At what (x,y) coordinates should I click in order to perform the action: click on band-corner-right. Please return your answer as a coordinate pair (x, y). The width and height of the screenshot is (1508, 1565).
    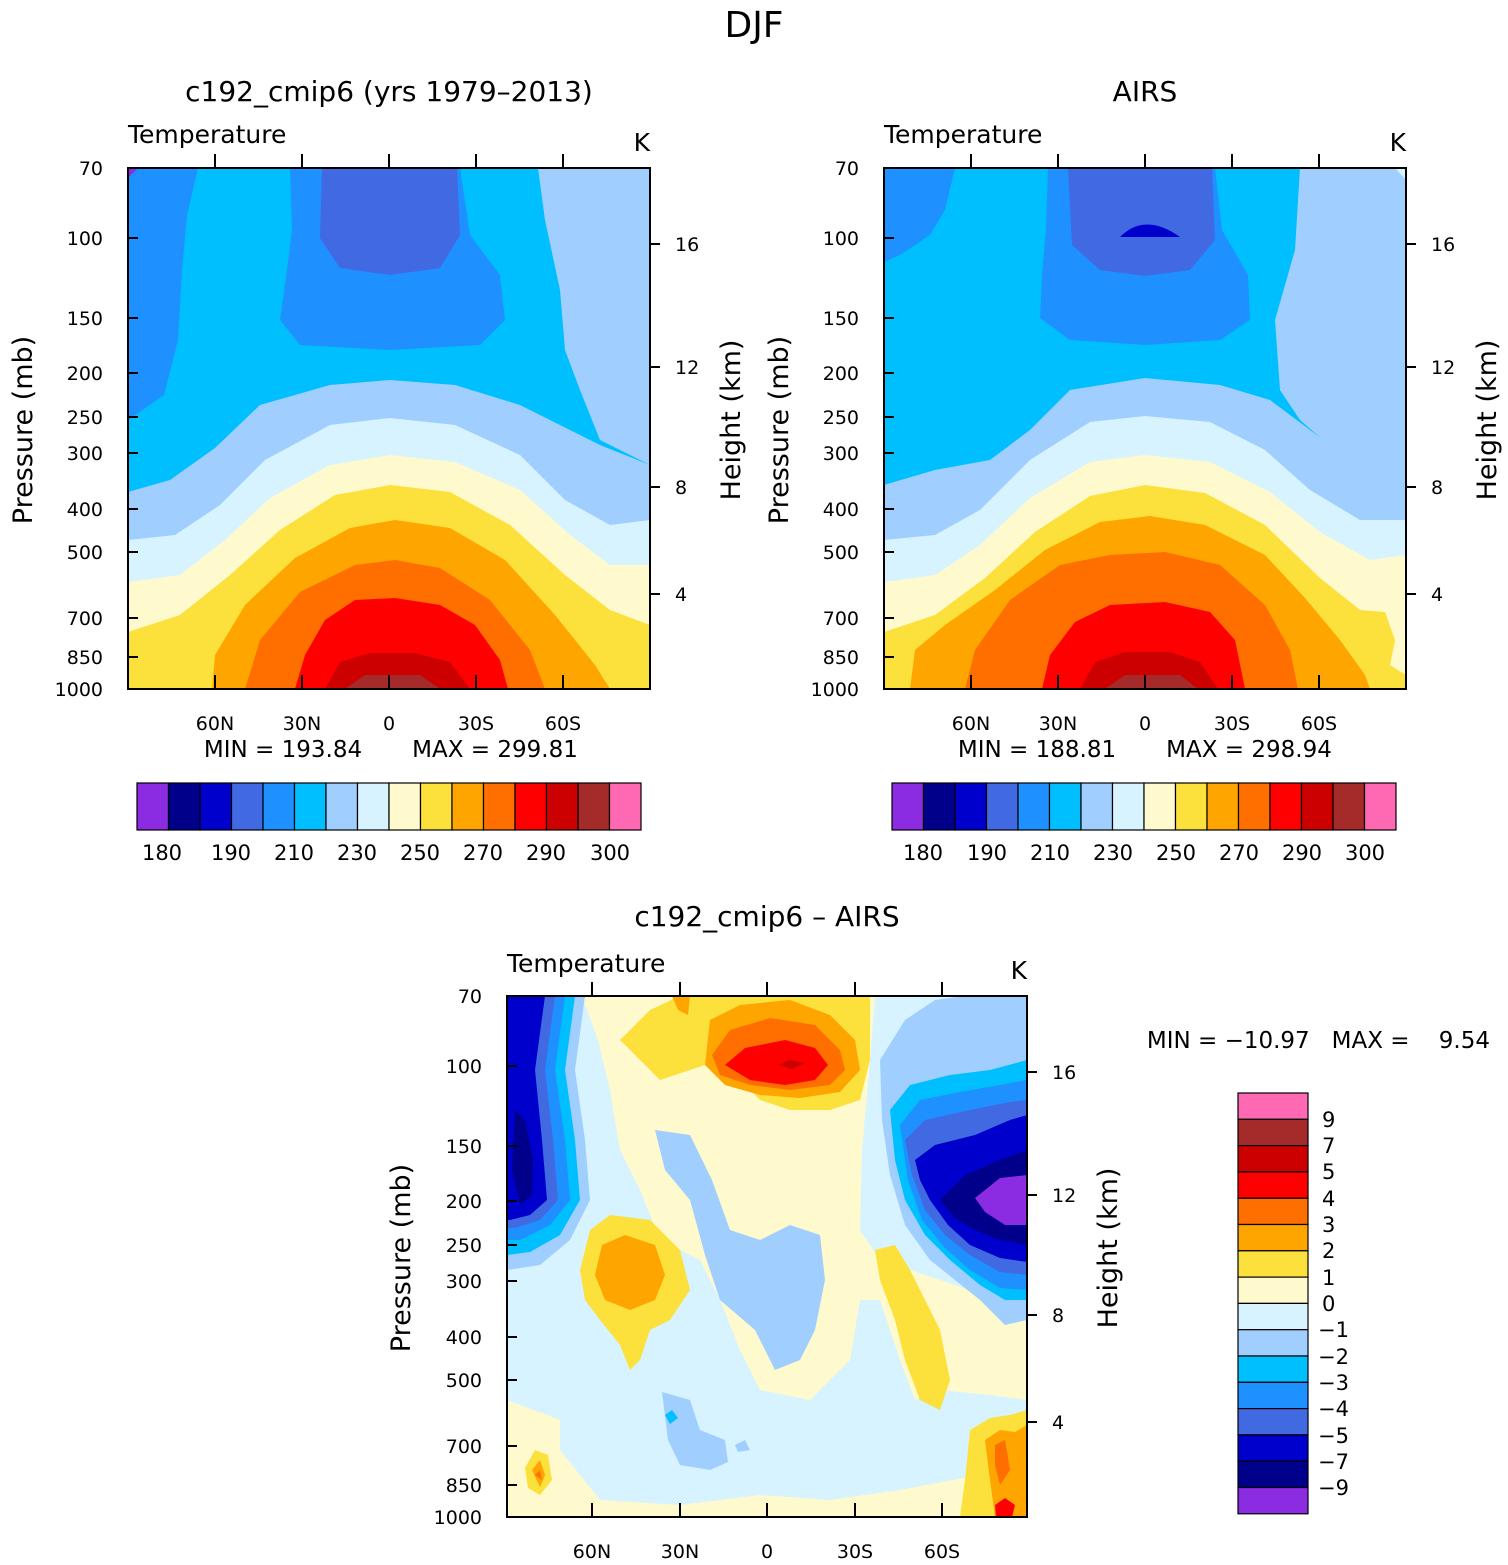
    Looking at the image, I should click on (1400, 174).